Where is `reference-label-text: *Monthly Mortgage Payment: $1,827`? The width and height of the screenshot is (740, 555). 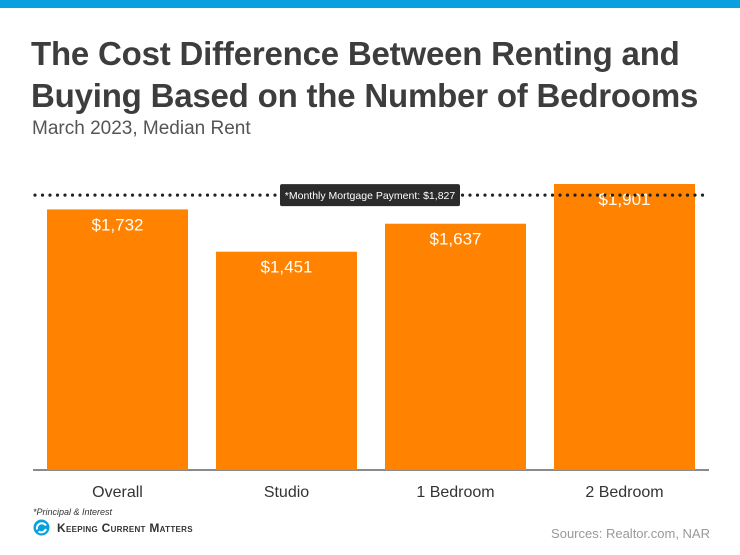 reference-label-text: *Monthly Mortgage Payment: $1,827 is located at coordinates (370, 196).